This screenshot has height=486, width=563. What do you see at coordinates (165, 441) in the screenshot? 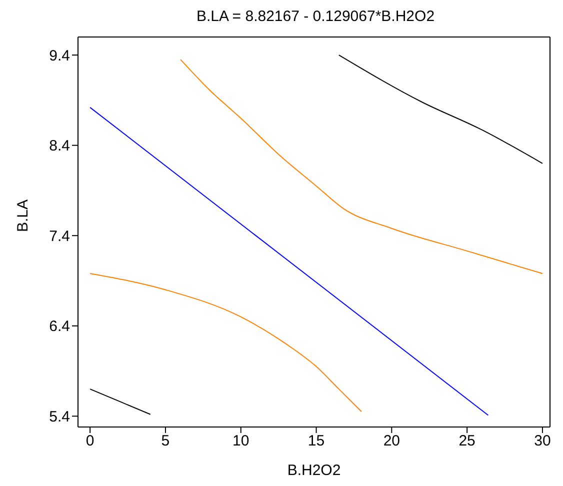
I see `x-tick-label: 5` at bounding box center [165, 441].